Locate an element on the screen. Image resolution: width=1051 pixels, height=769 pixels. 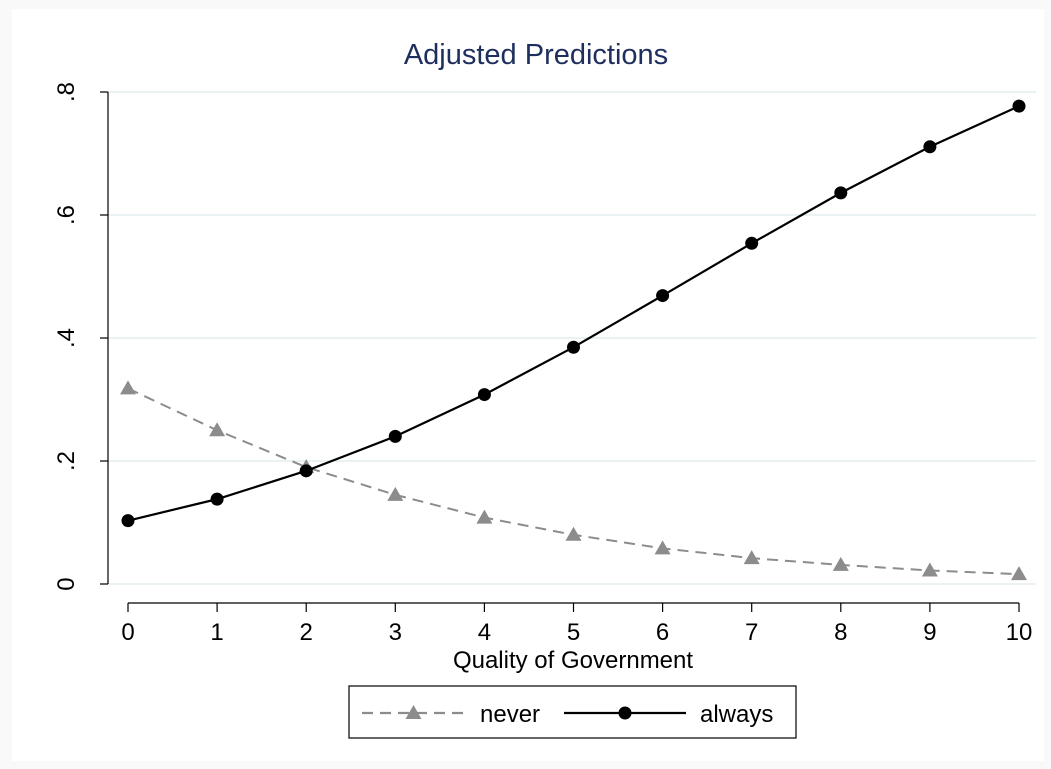
legend-label-always: always is located at coordinates (736, 714).